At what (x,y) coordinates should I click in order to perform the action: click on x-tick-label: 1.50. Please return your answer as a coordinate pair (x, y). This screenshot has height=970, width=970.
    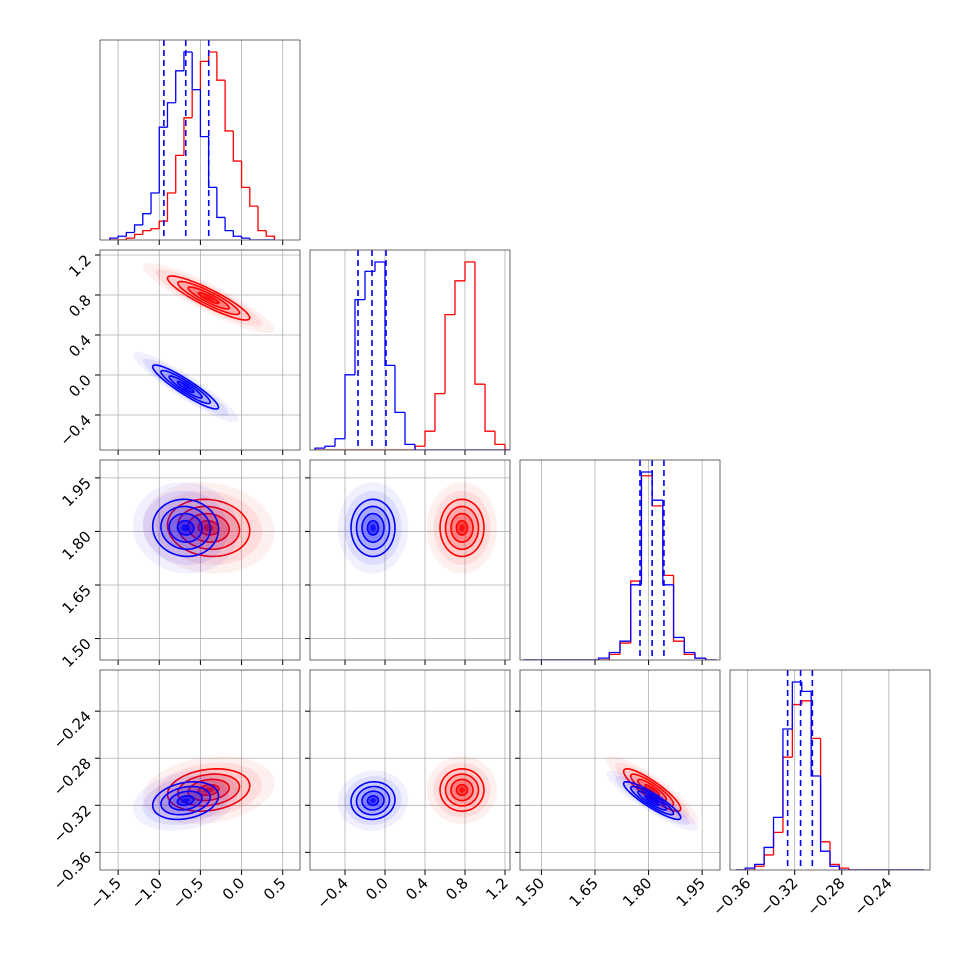
    Looking at the image, I should click on (530, 892).